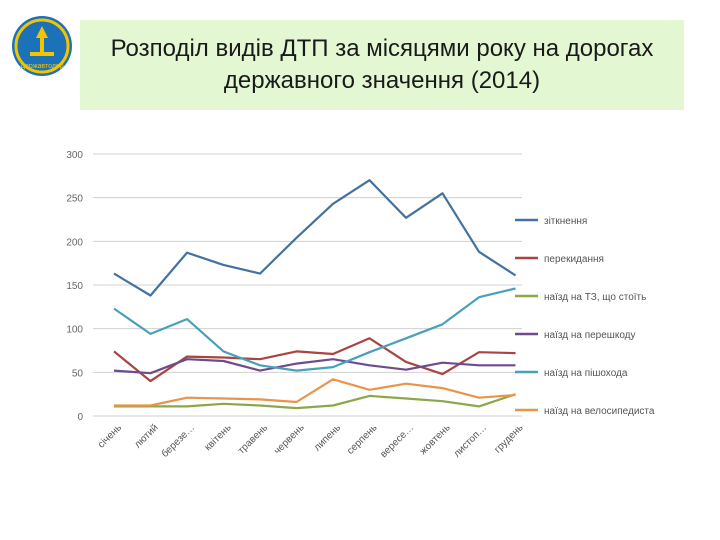  I want to click on logo-mark, so click(42, 41).